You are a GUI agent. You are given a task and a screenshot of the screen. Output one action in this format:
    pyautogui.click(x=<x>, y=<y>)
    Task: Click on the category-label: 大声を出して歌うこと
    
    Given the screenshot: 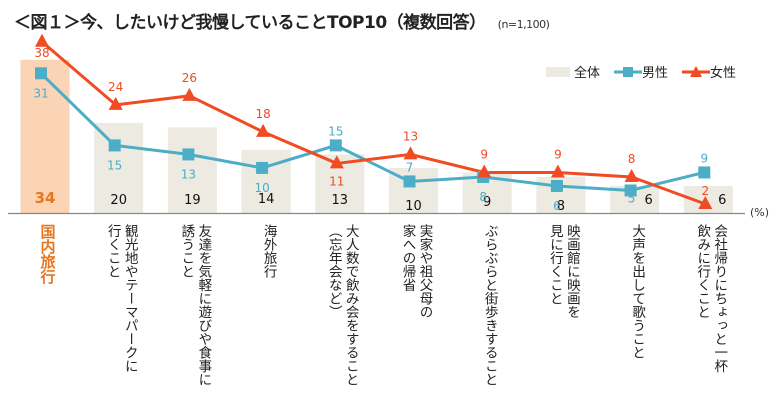 What is the action you would take?
    pyautogui.click(x=637, y=291)
    